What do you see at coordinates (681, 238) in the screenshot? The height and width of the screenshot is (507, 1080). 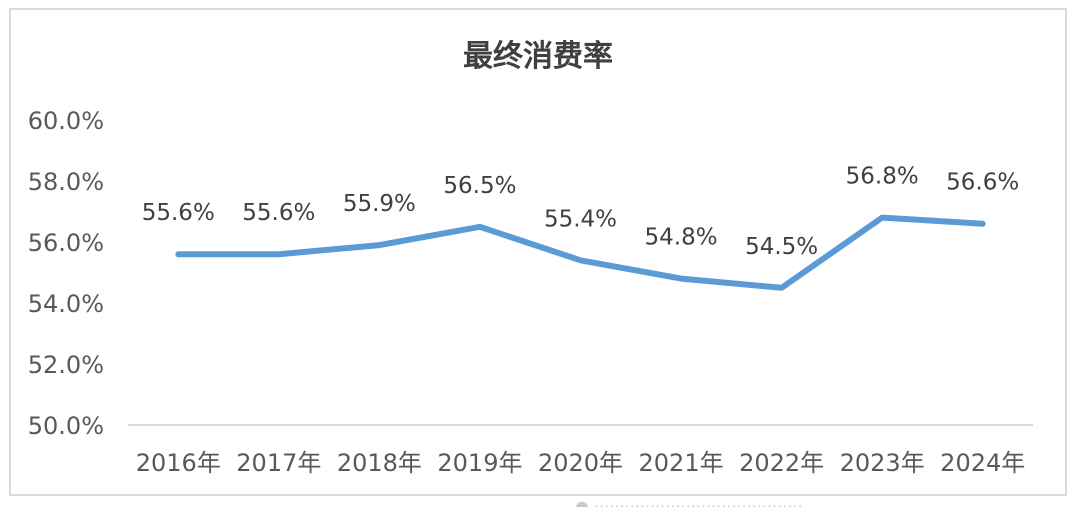 I see `data-label: 54.8%` at bounding box center [681, 238].